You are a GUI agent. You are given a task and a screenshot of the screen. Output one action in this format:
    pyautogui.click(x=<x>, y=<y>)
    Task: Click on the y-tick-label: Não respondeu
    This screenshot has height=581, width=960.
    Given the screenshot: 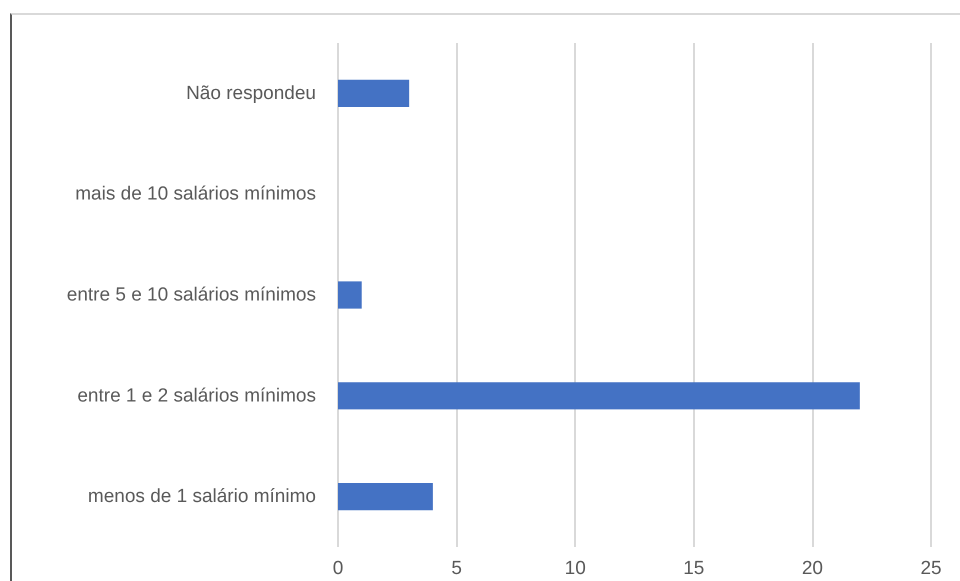 What is the action you would take?
    pyautogui.click(x=251, y=93)
    